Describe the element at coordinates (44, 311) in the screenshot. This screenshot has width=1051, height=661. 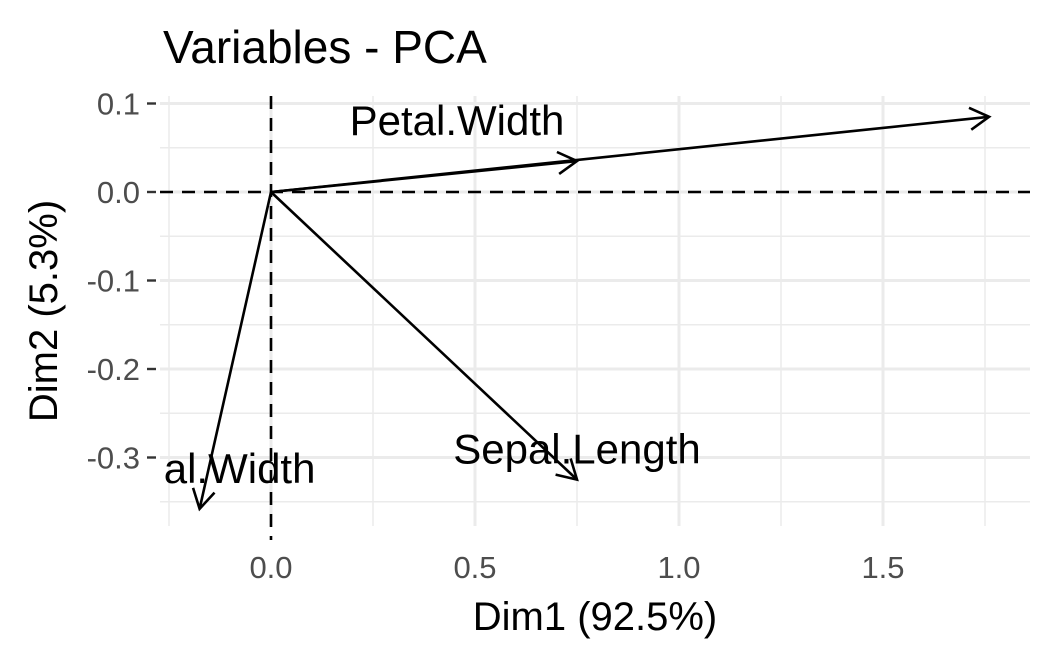
I see `y-axis-title: Dim2 (5.3%)` at that location.